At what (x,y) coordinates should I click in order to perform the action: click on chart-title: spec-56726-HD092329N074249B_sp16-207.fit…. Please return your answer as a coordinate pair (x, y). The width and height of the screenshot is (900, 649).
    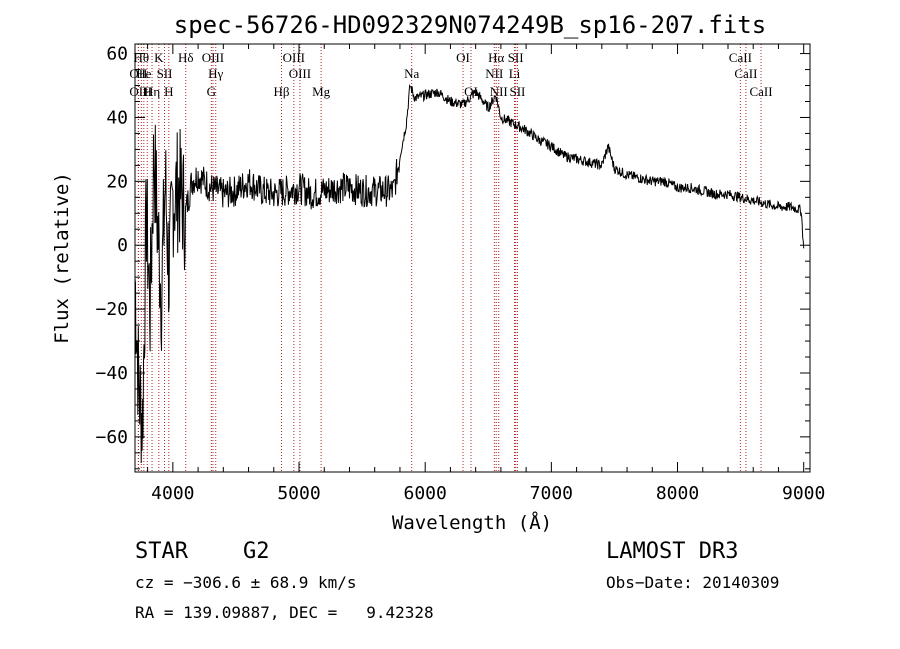
    Looking at the image, I should click on (470, 25).